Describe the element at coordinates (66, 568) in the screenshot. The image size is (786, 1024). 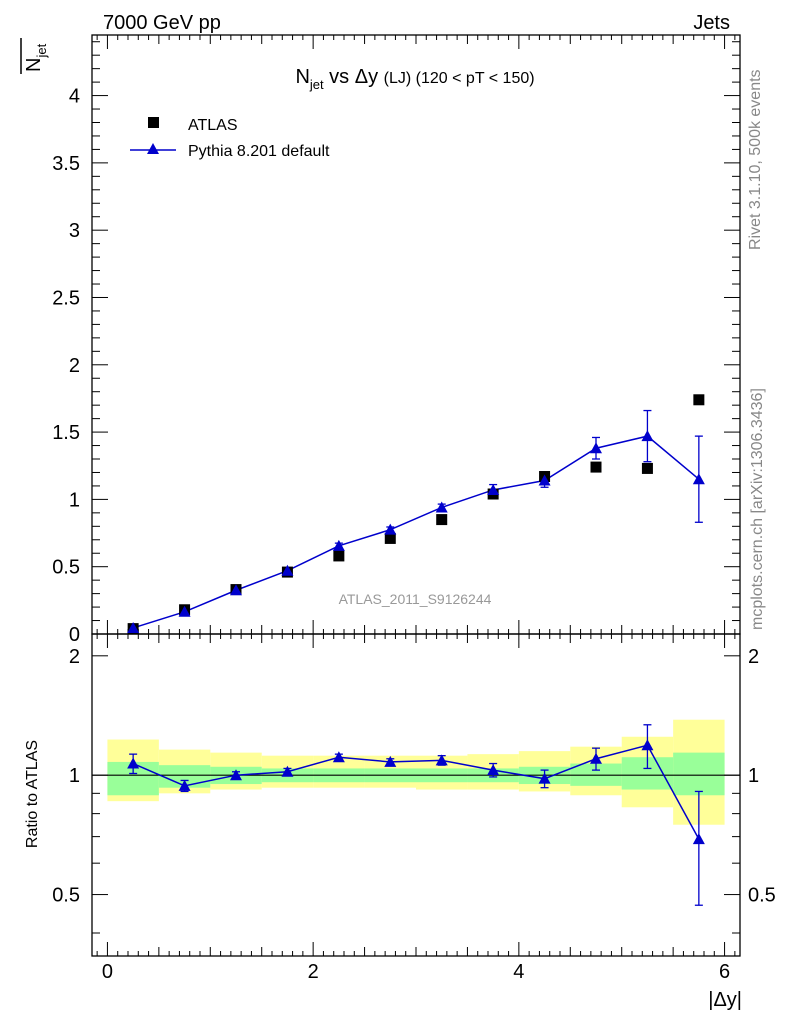
I see `y-tick-label: 0.5` at that location.